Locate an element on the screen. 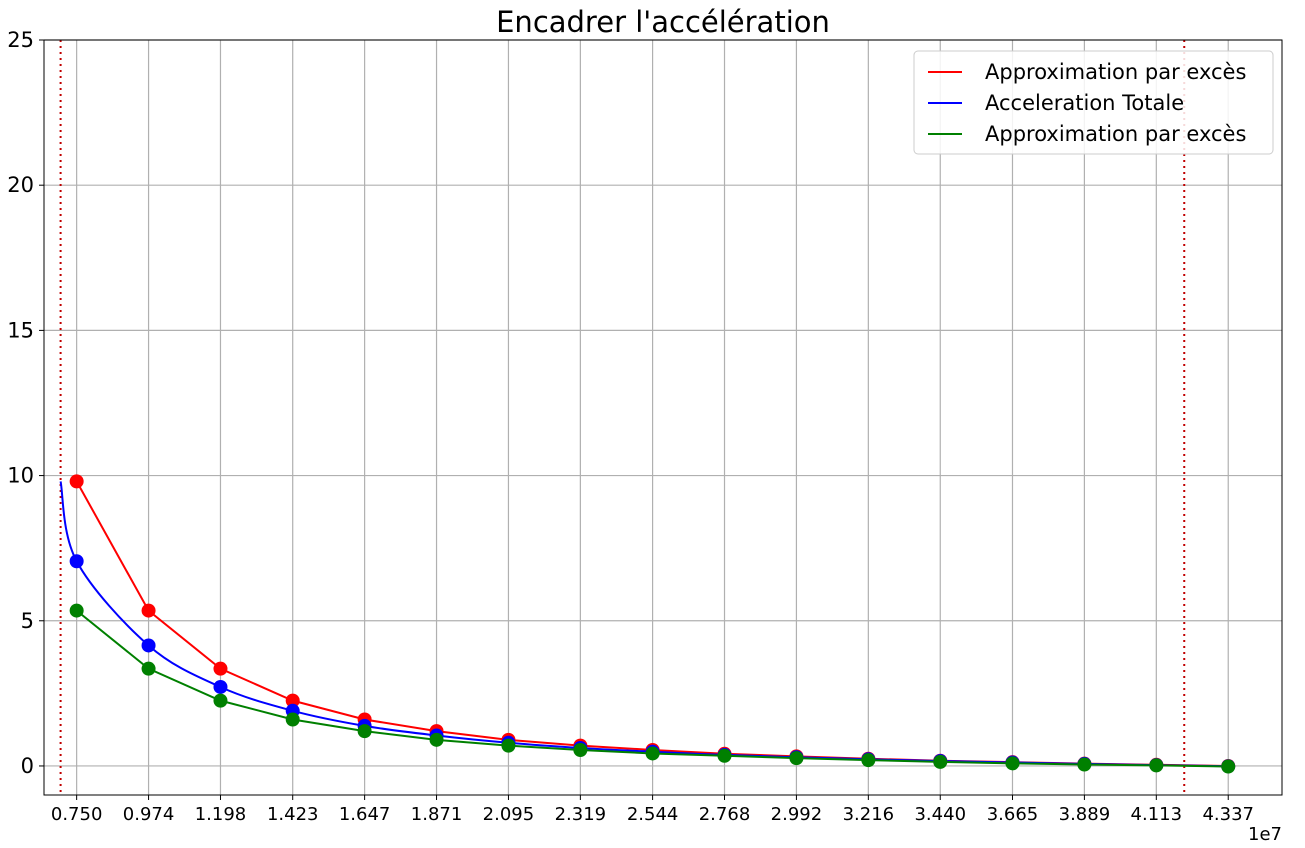 Image resolution: width=1305 pixels, height=848 pixels. x-tick-label: 2.992 is located at coordinates (797, 814).